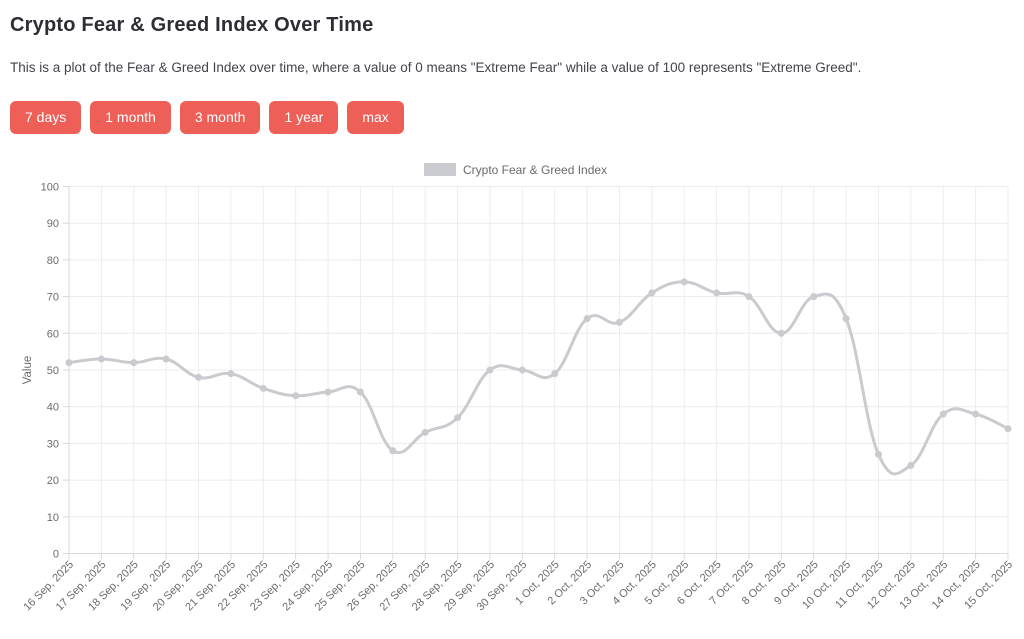 The width and height of the screenshot is (1024, 639). Describe the element at coordinates (53, 334) in the screenshot. I see `y-tick-label: 60` at that location.